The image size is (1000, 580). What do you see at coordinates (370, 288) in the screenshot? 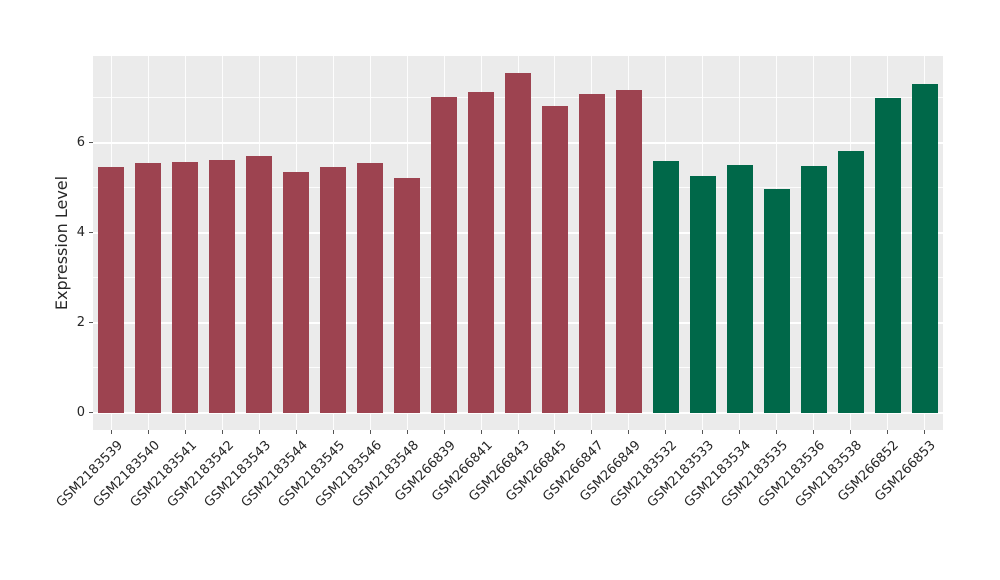
I see `bar-GSM2183546` at bounding box center [370, 288].